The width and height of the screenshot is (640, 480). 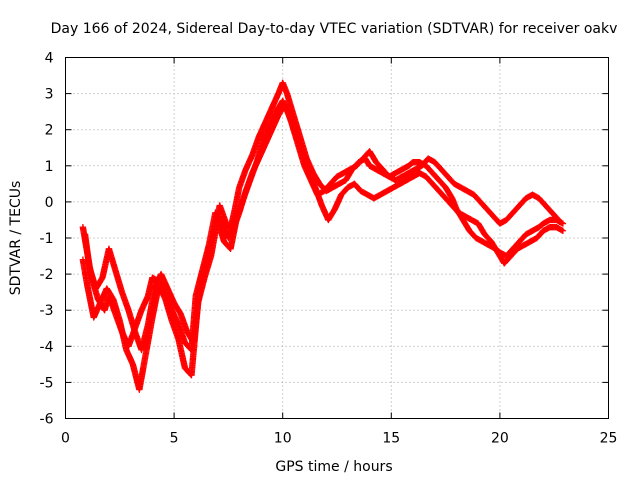 What do you see at coordinates (49, 131) in the screenshot?
I see `y-tick-label: 2` at bounding box center [49, 131].